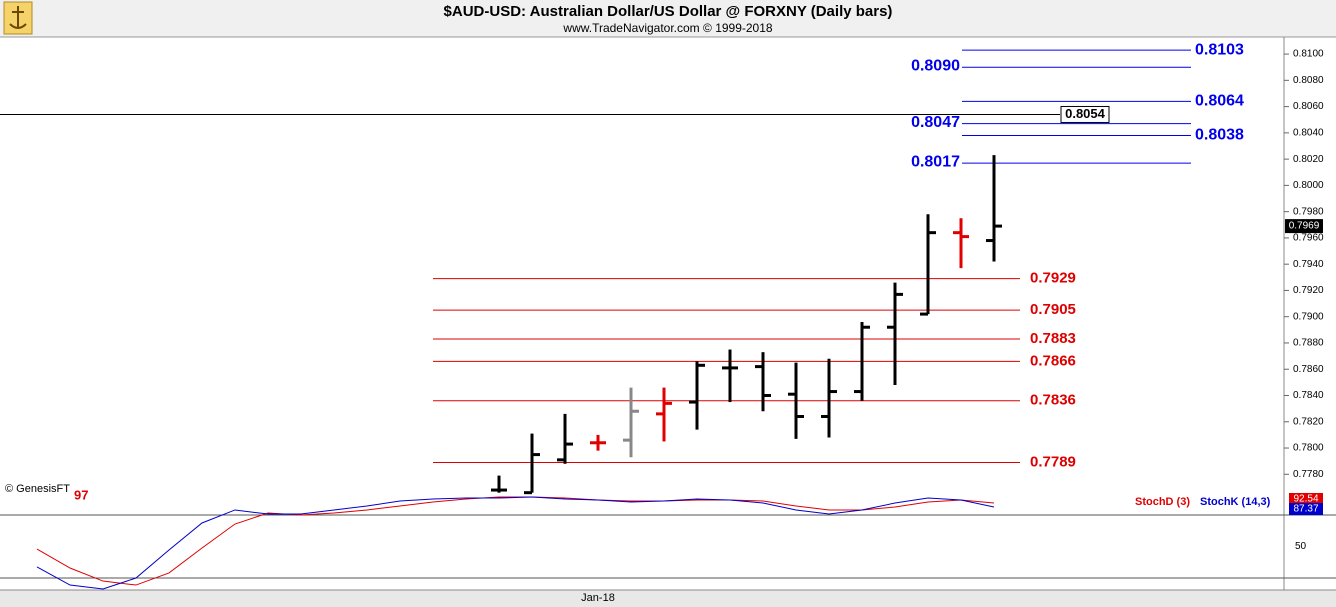 The width and height of the screenshot is (1336, 607). What do you see at coordinates (1308, 448) in the screenshot?
I see `y-tick-label: 0.7800` at bounding box center [1308, 448].